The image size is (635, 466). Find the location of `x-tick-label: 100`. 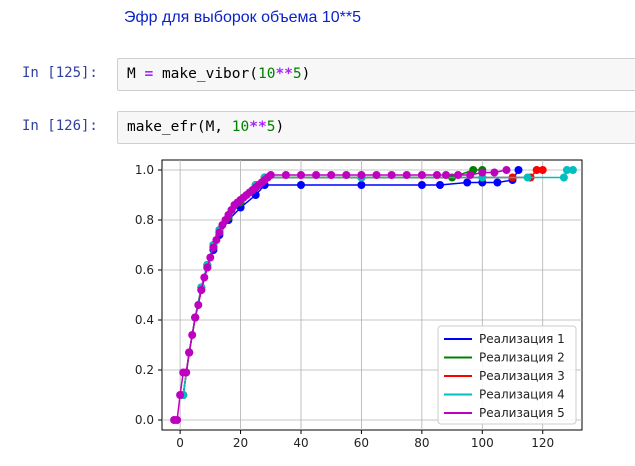

x-tick-label: 100 is located at coordinates (482, 443).